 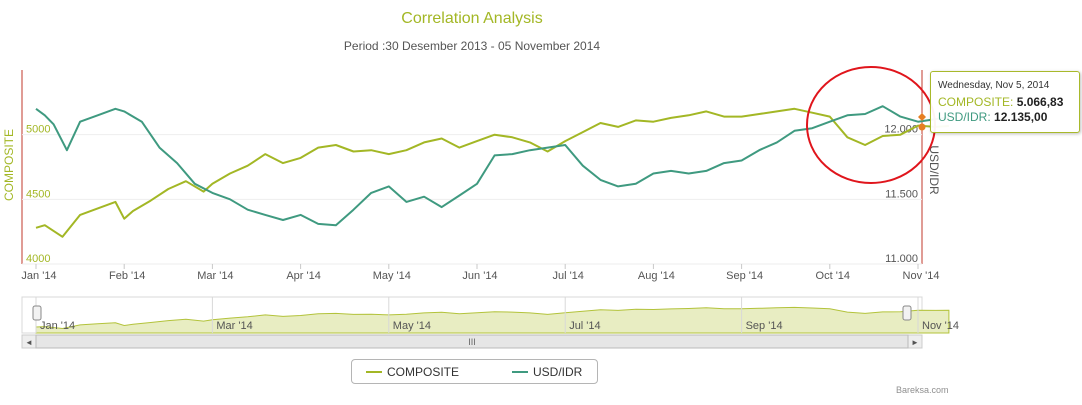 What do you see at coordinates (584, 326) in the screenshot?
I see `nav-tick-label-3: Jul '14` at bounding box center [584, 326].